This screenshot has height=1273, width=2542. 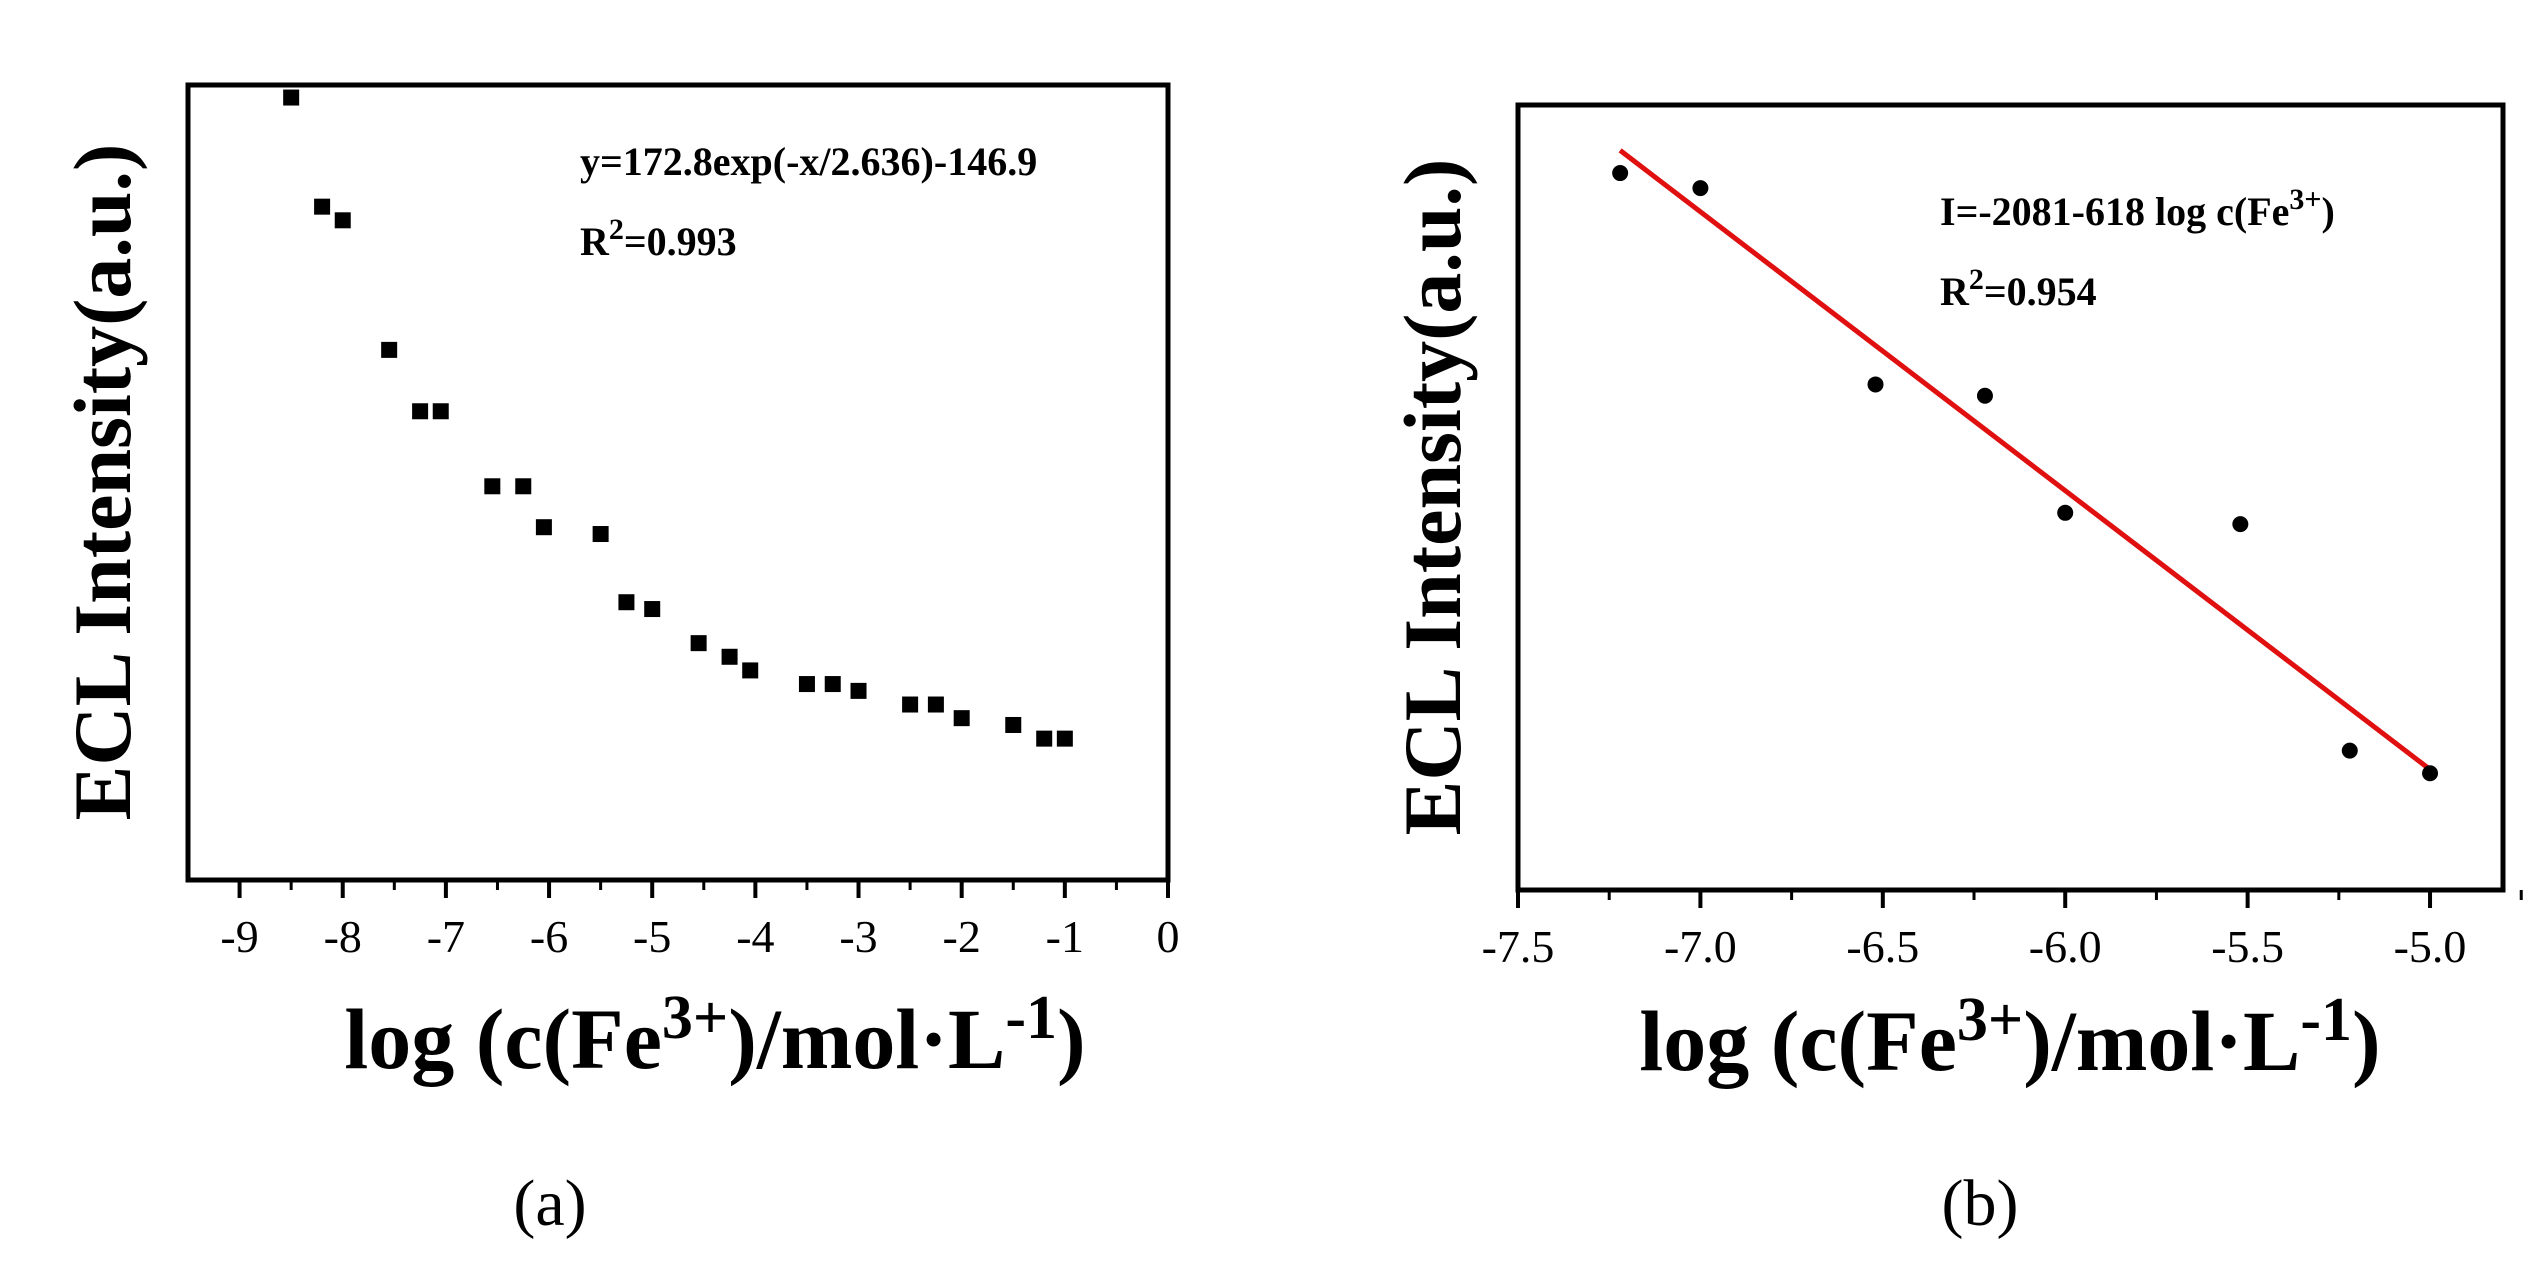 What do you see at coordinates (343, 936) in the screenshot?
I see `x-tick-label: -8` at bounding box center [343, 936].